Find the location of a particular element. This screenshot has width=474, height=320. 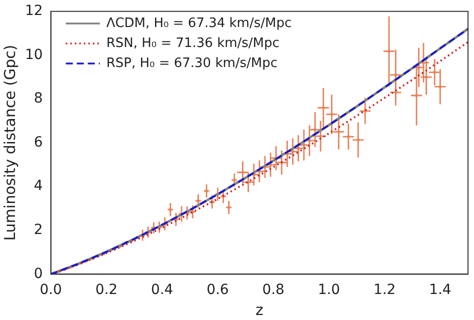

x-tick-label: 0.4 is located at coordinates (162, 290).